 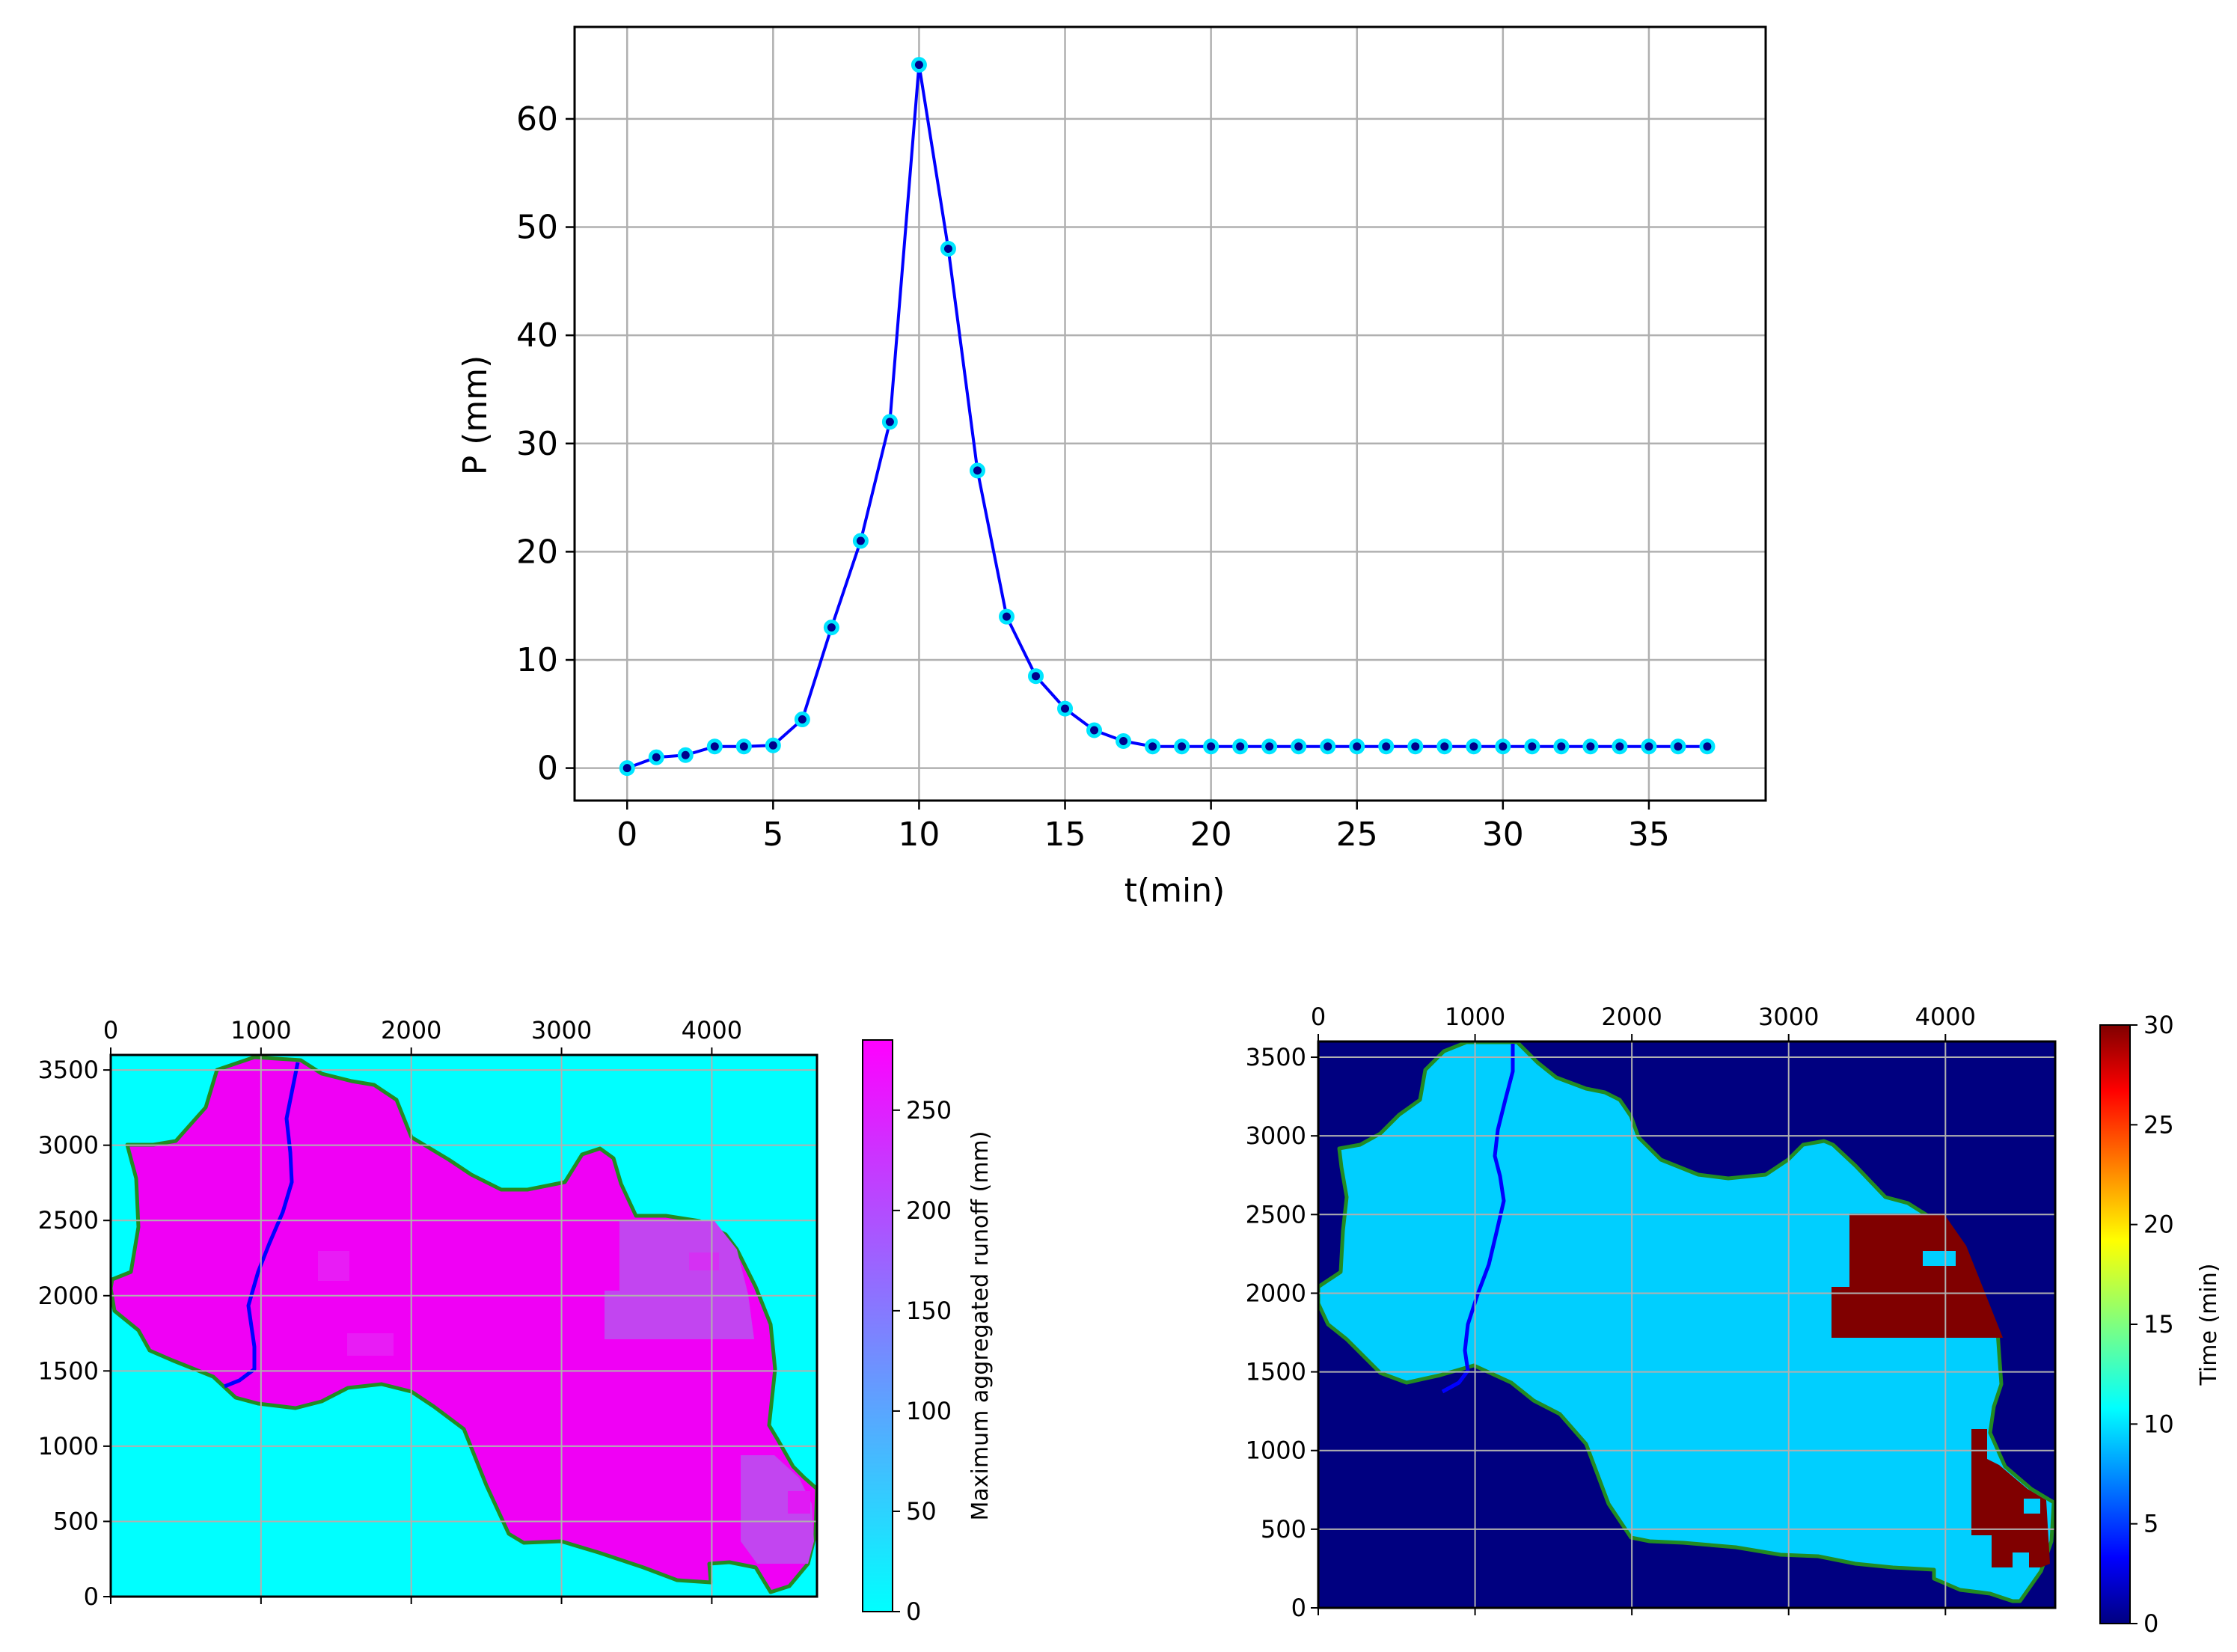 What do you see at coordinates (1478, 1219) in the screenshot?
I see `map2-stream` at bounding box center [1478, 1219].